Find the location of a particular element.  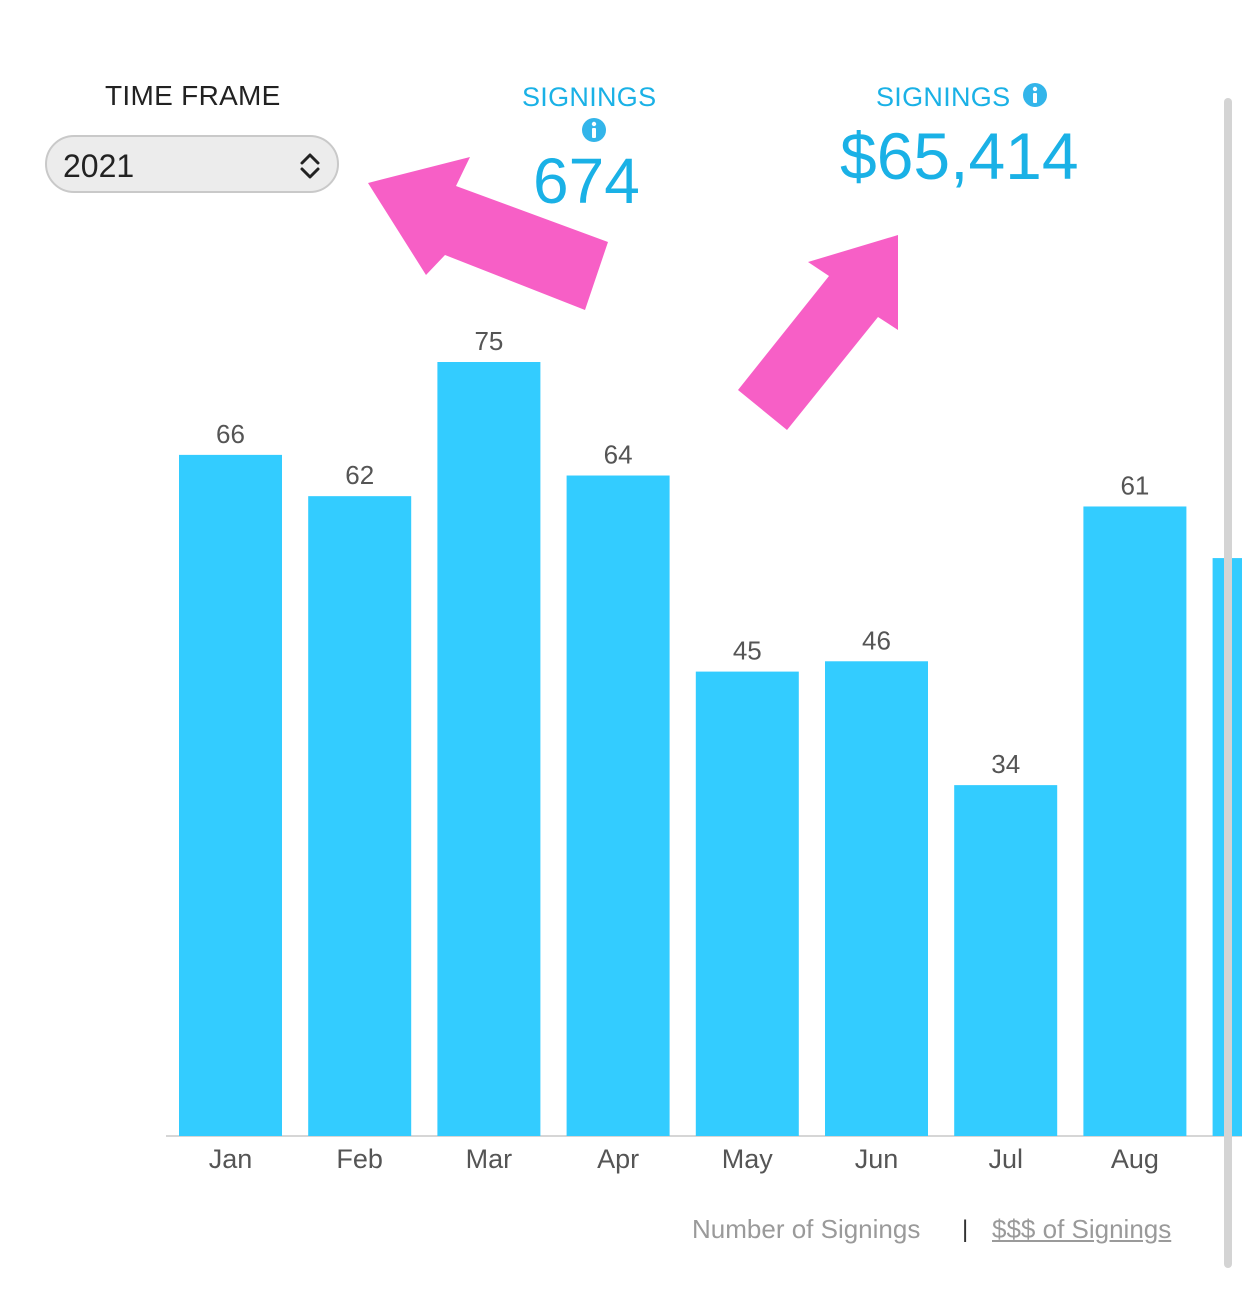

signings-count-value: 674 is located at coordinates (586, 181).